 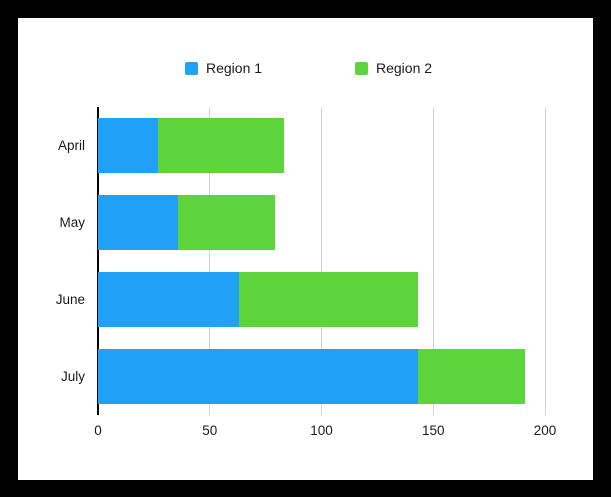 I want to click on y-category-label-june: June, so click(x=70, y=299).